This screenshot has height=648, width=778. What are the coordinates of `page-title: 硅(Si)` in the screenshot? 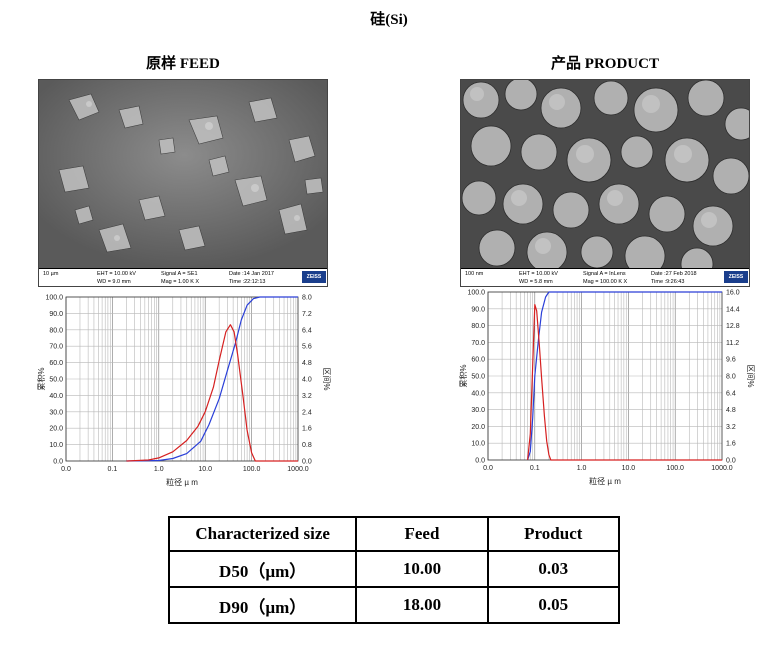 It's located at (389, 20).